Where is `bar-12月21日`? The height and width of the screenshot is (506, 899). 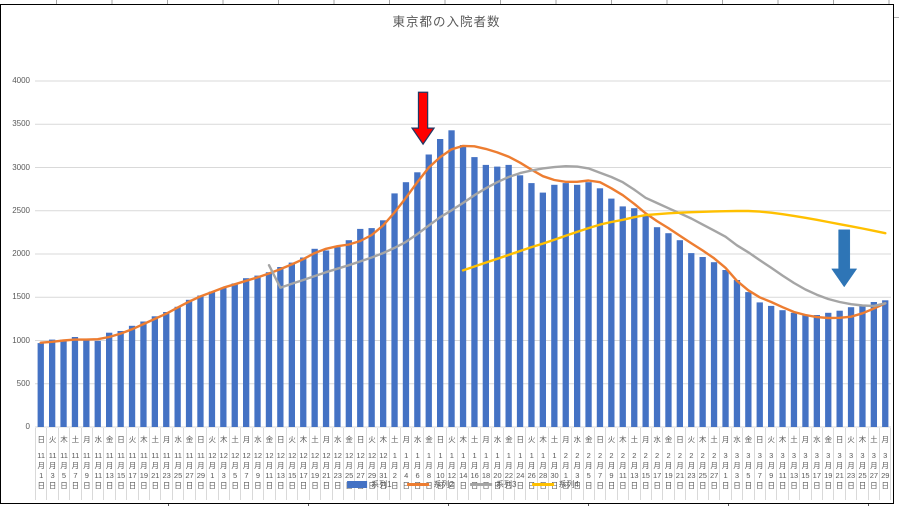 bar-12月21日 is located at coordinates (326, 339).